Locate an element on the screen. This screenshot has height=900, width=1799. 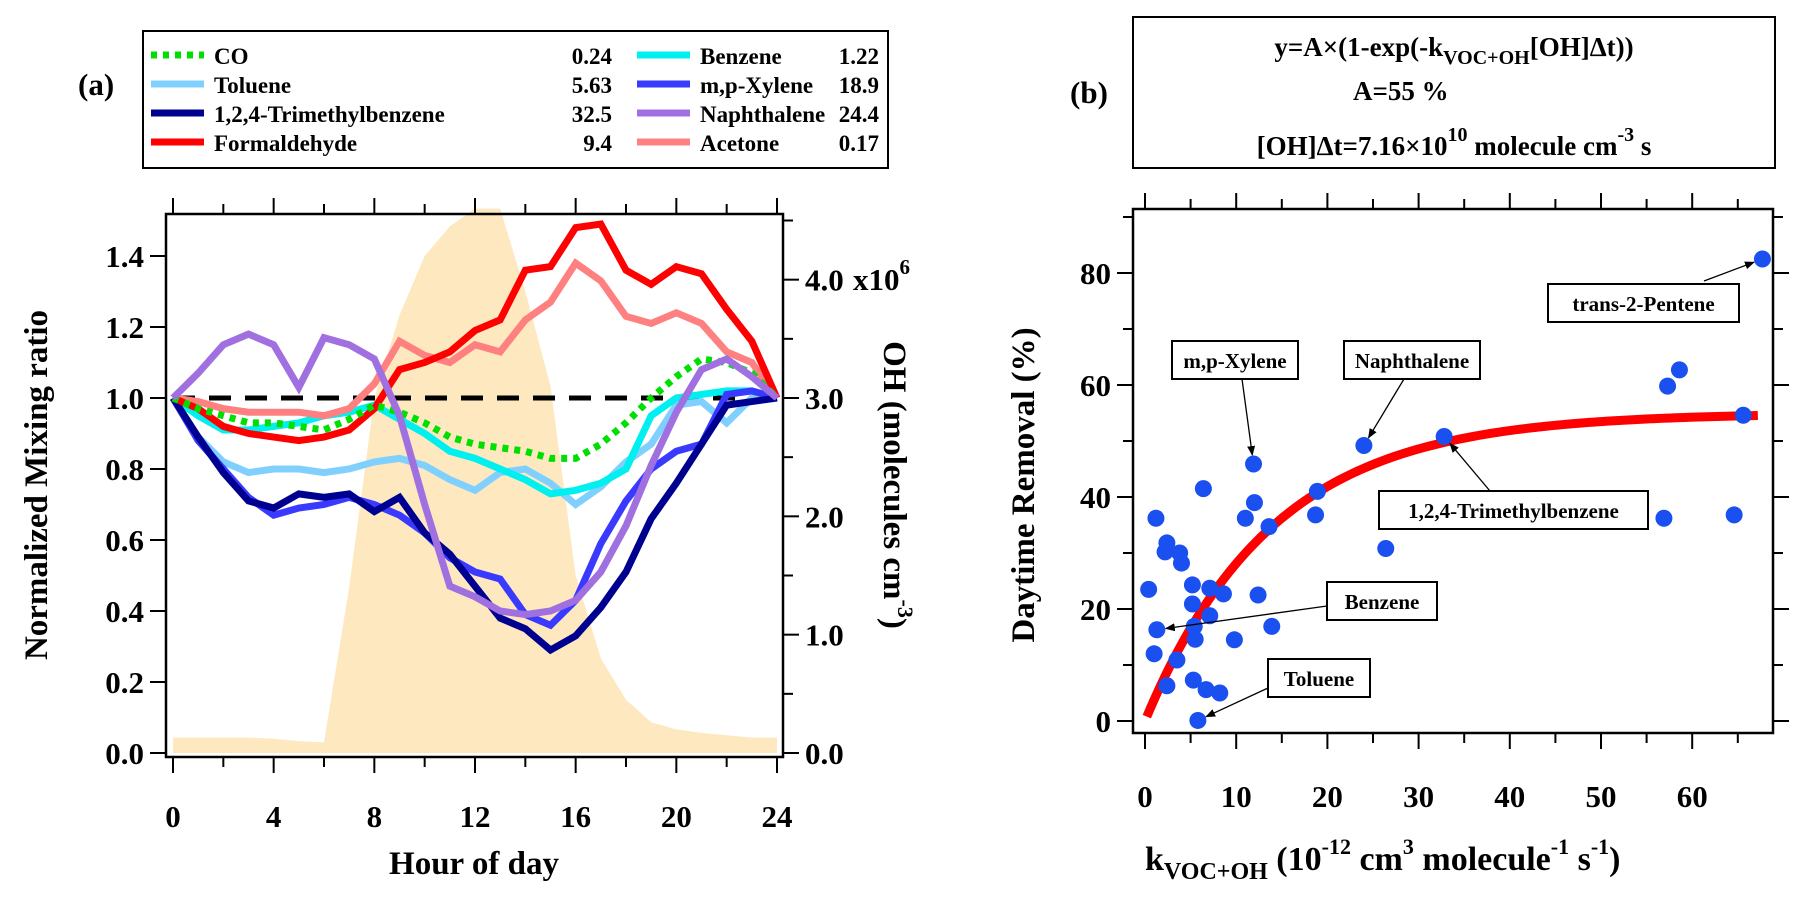
scatter-point-benzene is located at coordinates (1157, 630).